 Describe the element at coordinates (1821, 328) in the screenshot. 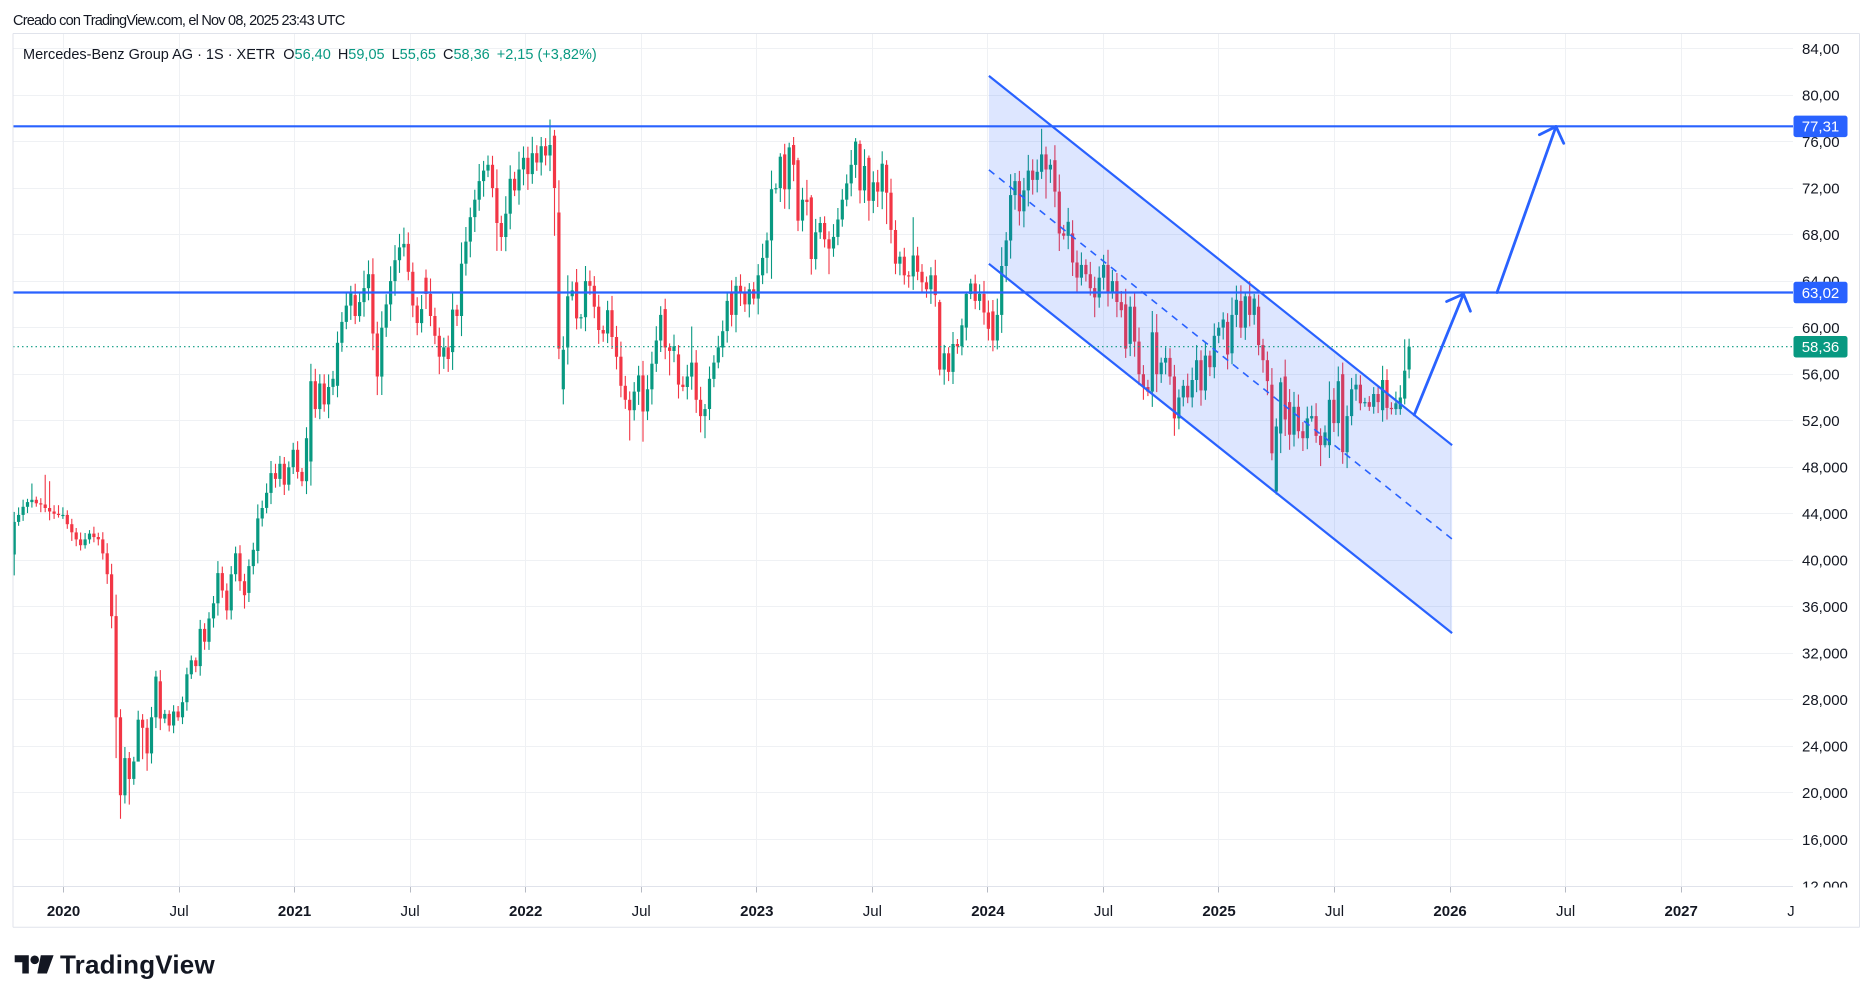

I see `svg-text: 60,00` at that location.